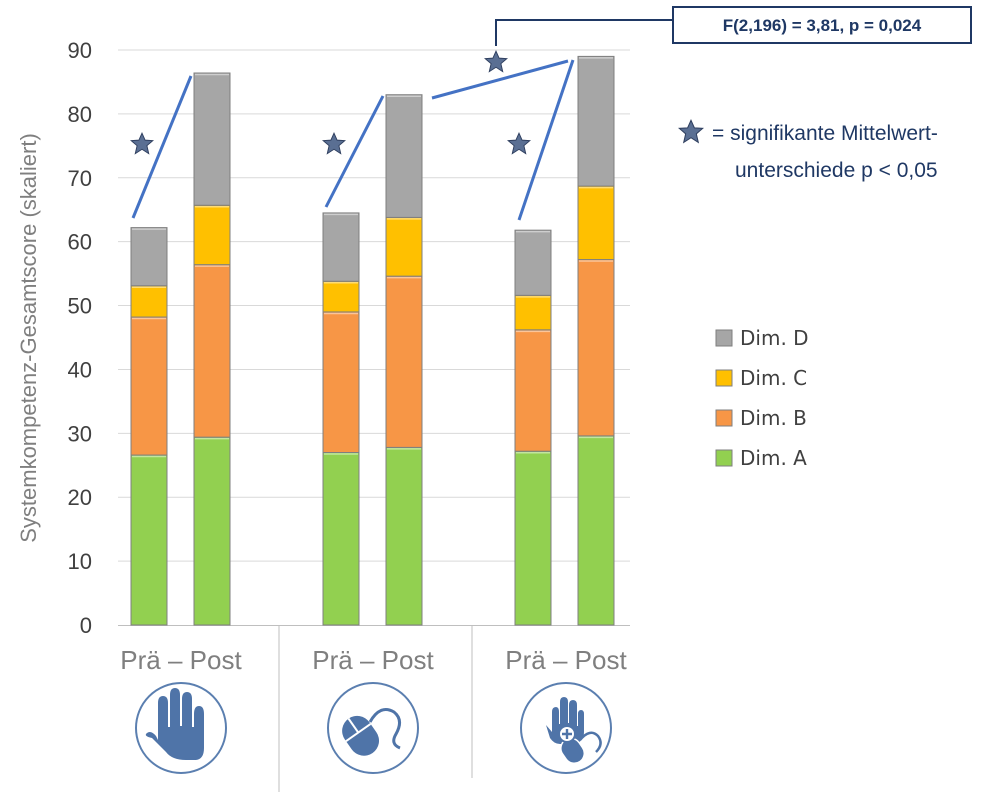 The height and width of the screenshot is (795, 1000). Describe the element at coordinates (80, 338) in the screenshot. I see `y-axis-ticks: 0 10 20 30 40 50 60 70 80 90` at that location.